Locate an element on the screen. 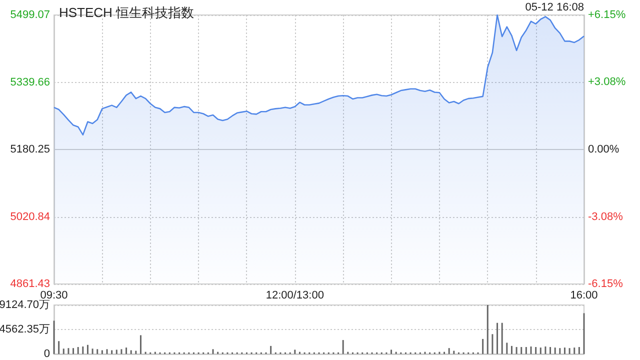 This screenshot has height=360, width=640. y-tick-label: 9124.70万 is located at coordinates (25, 305).